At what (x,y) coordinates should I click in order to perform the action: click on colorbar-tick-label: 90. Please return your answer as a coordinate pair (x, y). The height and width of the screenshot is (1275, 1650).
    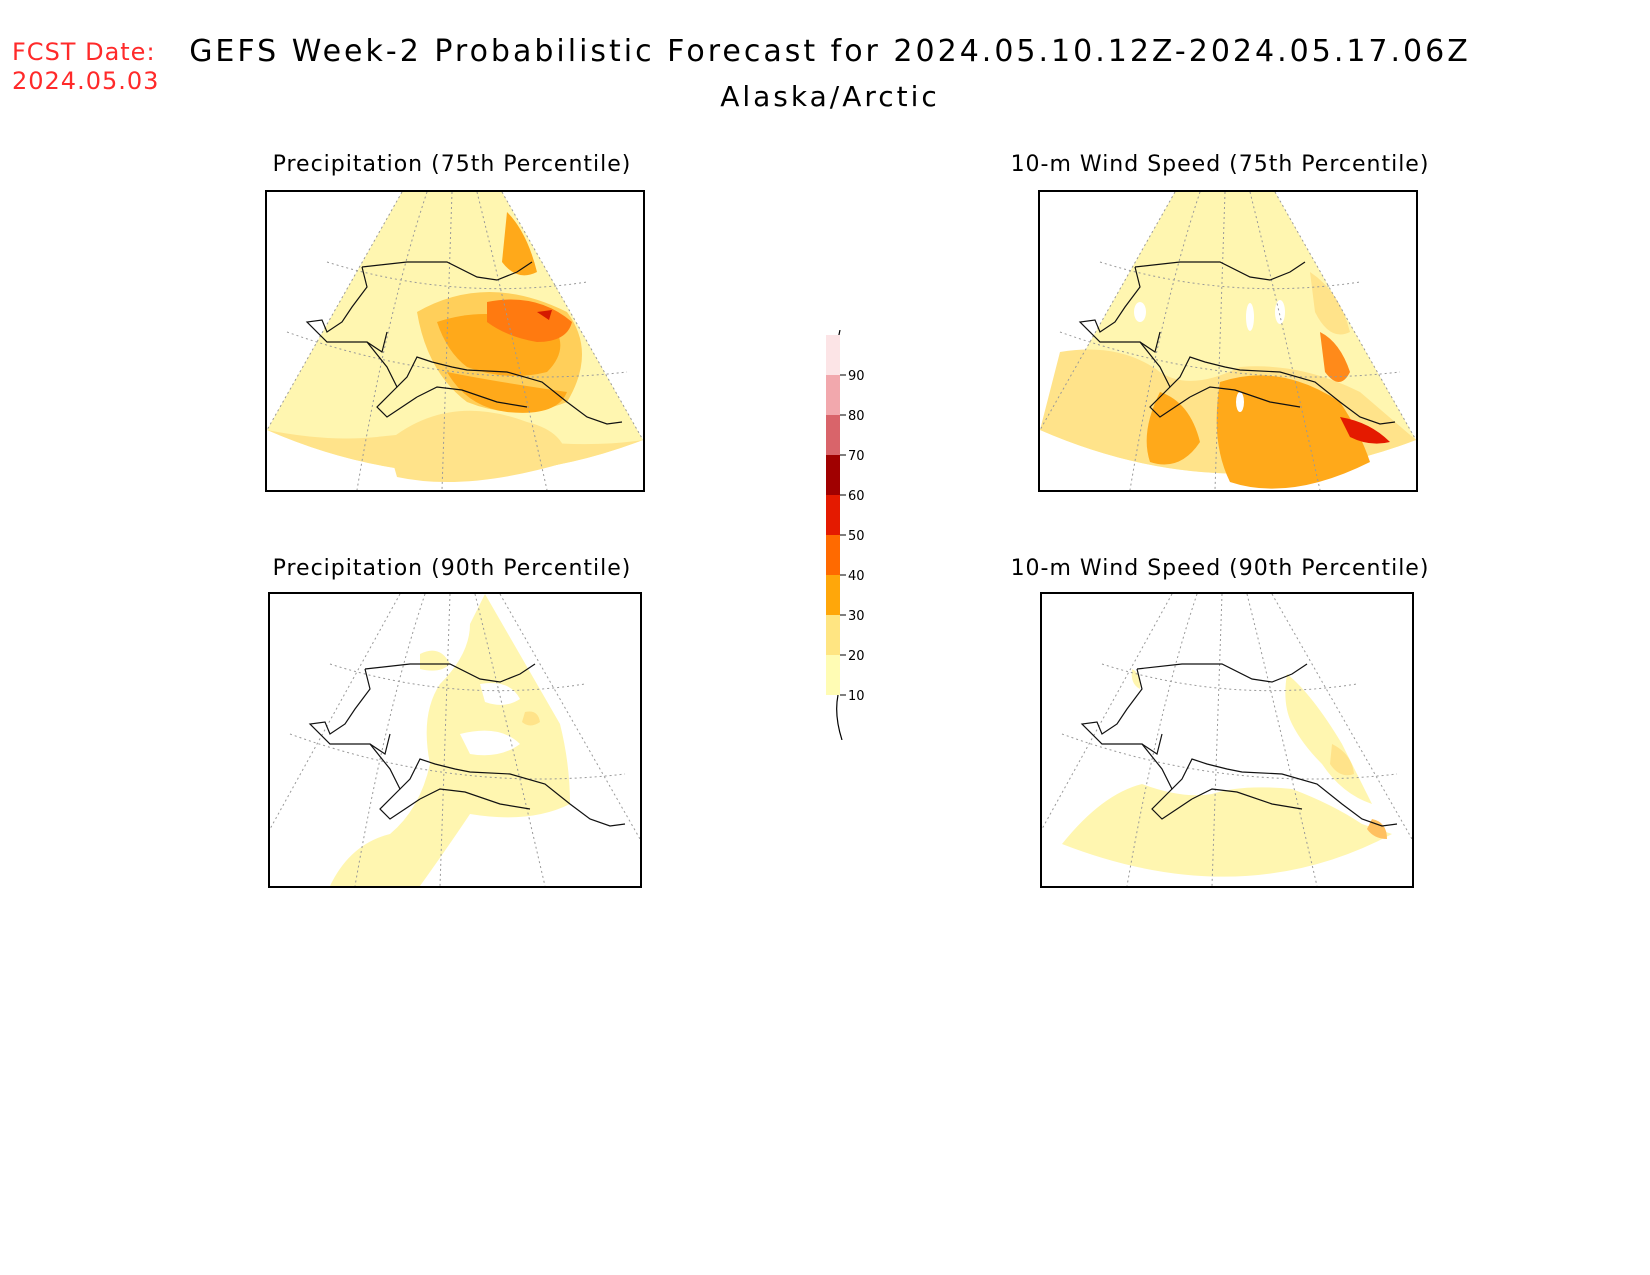
    Looking at the image, I should click on (856, 376).